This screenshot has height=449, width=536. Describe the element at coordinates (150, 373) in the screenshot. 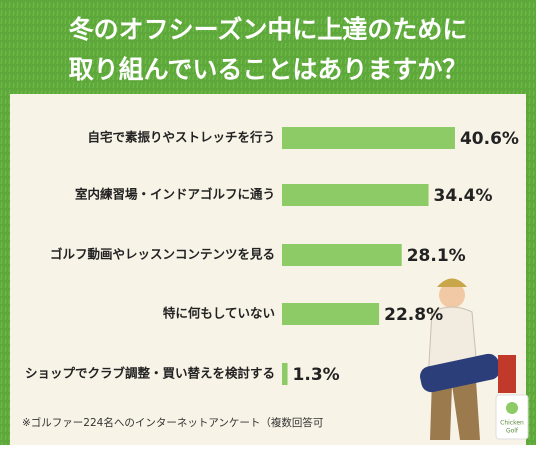

I see `category-label: ショップでクラブ調整・買い替えを検討する` at that location.